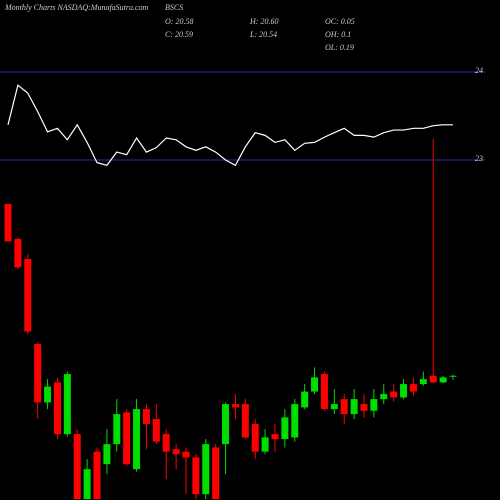  I want to click on y-tick-label: 23, so click(479, 158).